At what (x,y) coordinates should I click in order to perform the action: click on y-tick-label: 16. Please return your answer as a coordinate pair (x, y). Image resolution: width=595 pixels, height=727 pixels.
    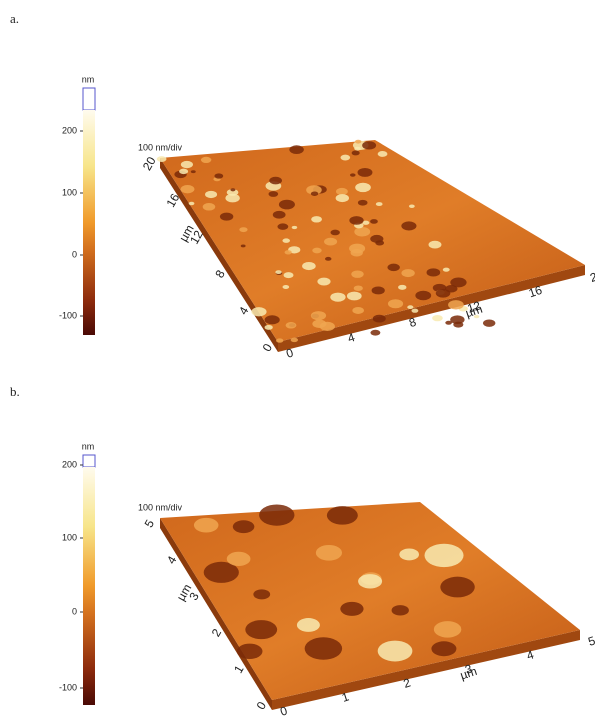
    Looking at the image, I should click on (172, 200).